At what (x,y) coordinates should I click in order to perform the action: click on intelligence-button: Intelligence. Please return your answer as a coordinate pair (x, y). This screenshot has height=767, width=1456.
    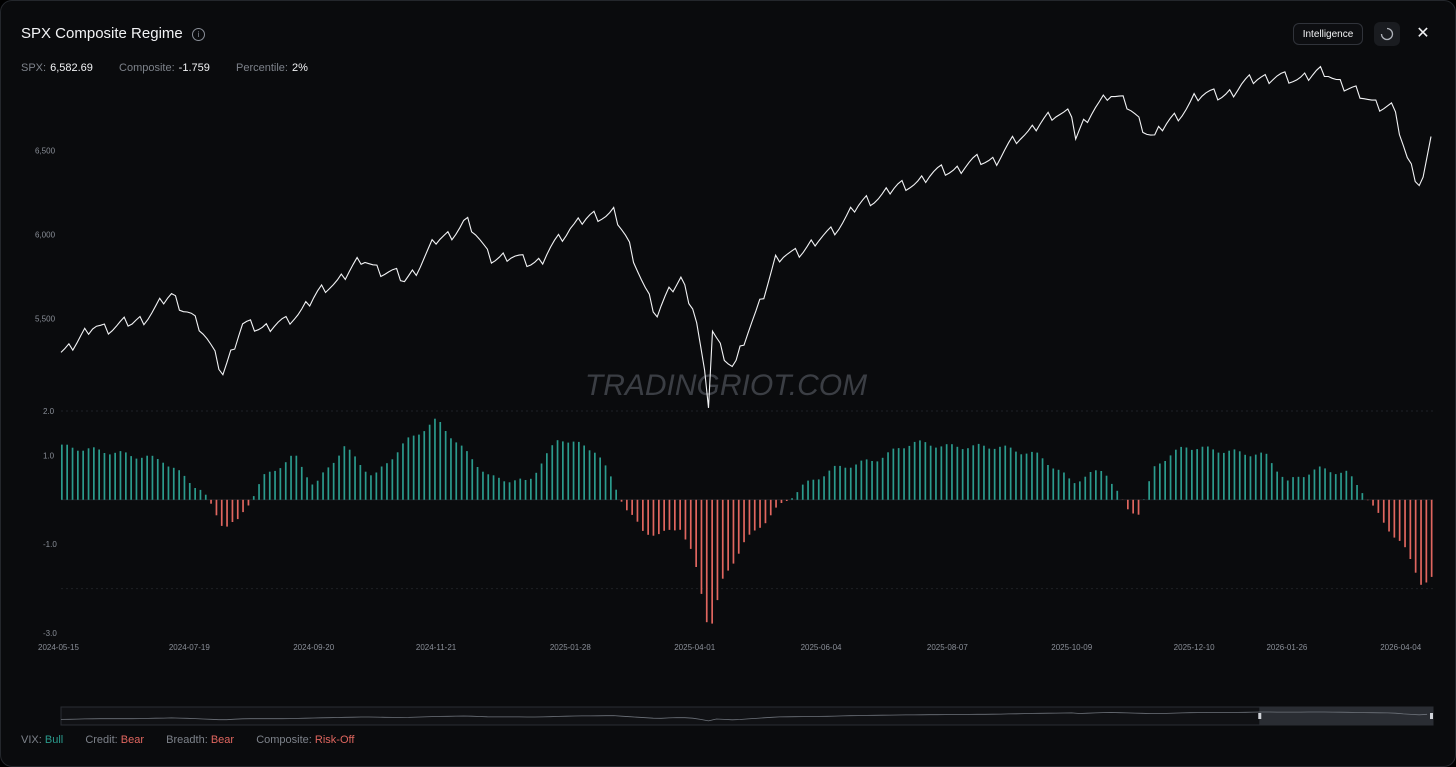
    Looking at the image, I should click on (1328, 34).